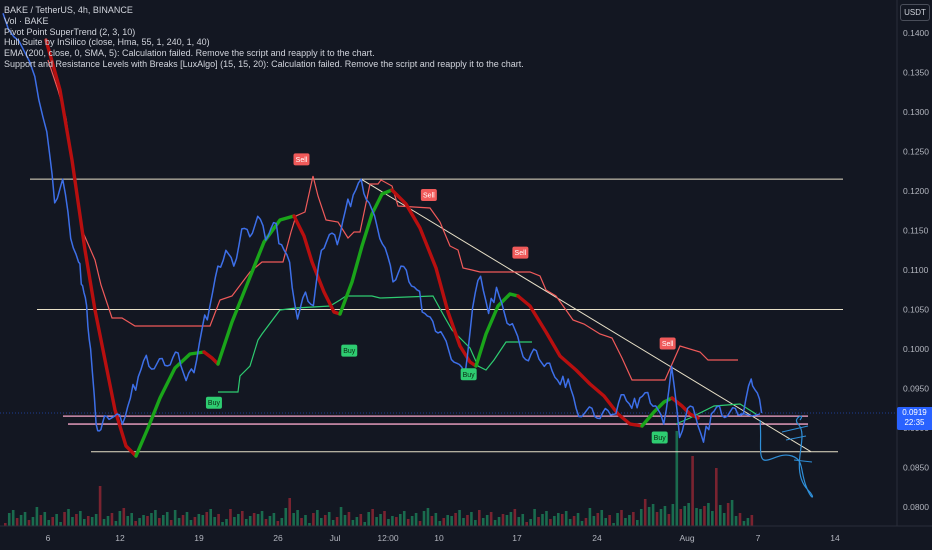  I want to click on volume-bars, so click(379, 478).